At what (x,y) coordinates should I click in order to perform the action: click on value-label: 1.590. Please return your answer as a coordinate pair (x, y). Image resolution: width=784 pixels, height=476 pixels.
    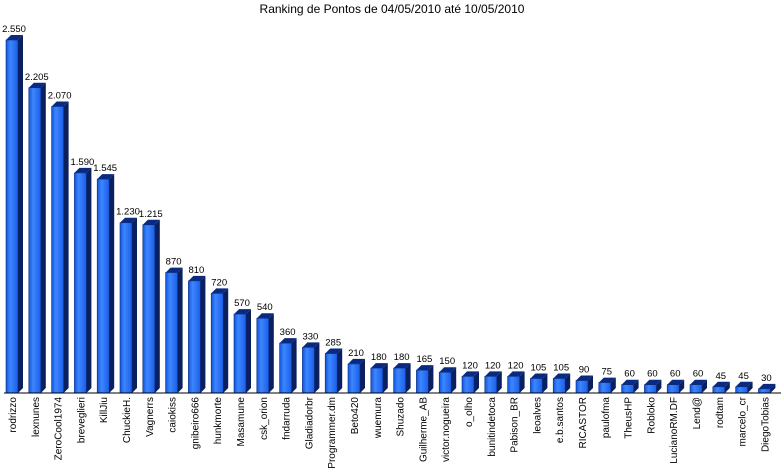
    Looking at the image, I should click on (83, 162).